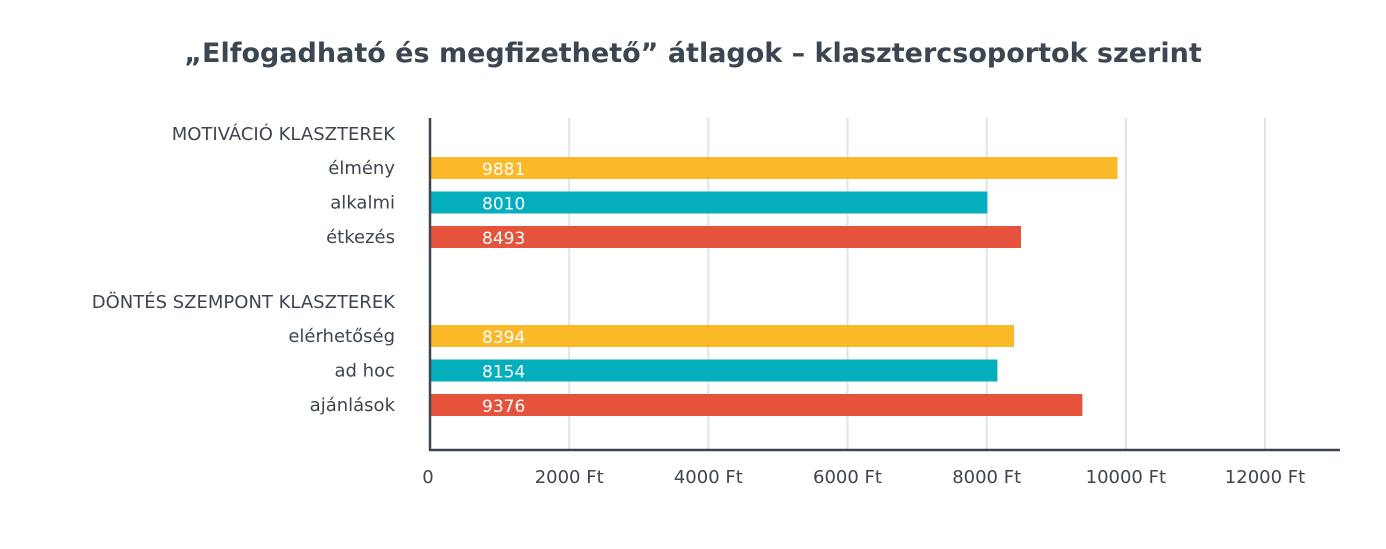 This screenshot has width=1386, height=549. Describe the element at coordinates (986, 477) in the screenshot. I see `x-tick-label: 8000 Ft` at that location.